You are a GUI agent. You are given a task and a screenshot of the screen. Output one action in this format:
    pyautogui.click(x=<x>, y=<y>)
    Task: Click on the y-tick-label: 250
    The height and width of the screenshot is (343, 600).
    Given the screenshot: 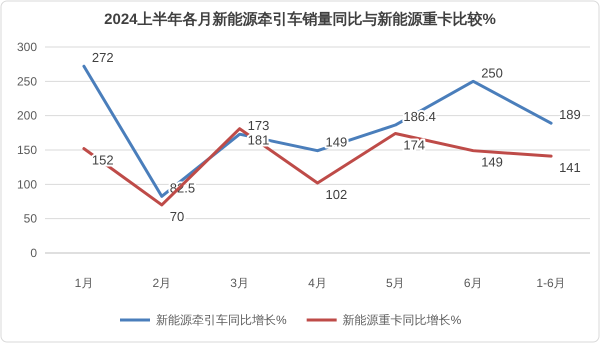 What is the action you would take?
    pyautogui.click(x=27, y=81)
    